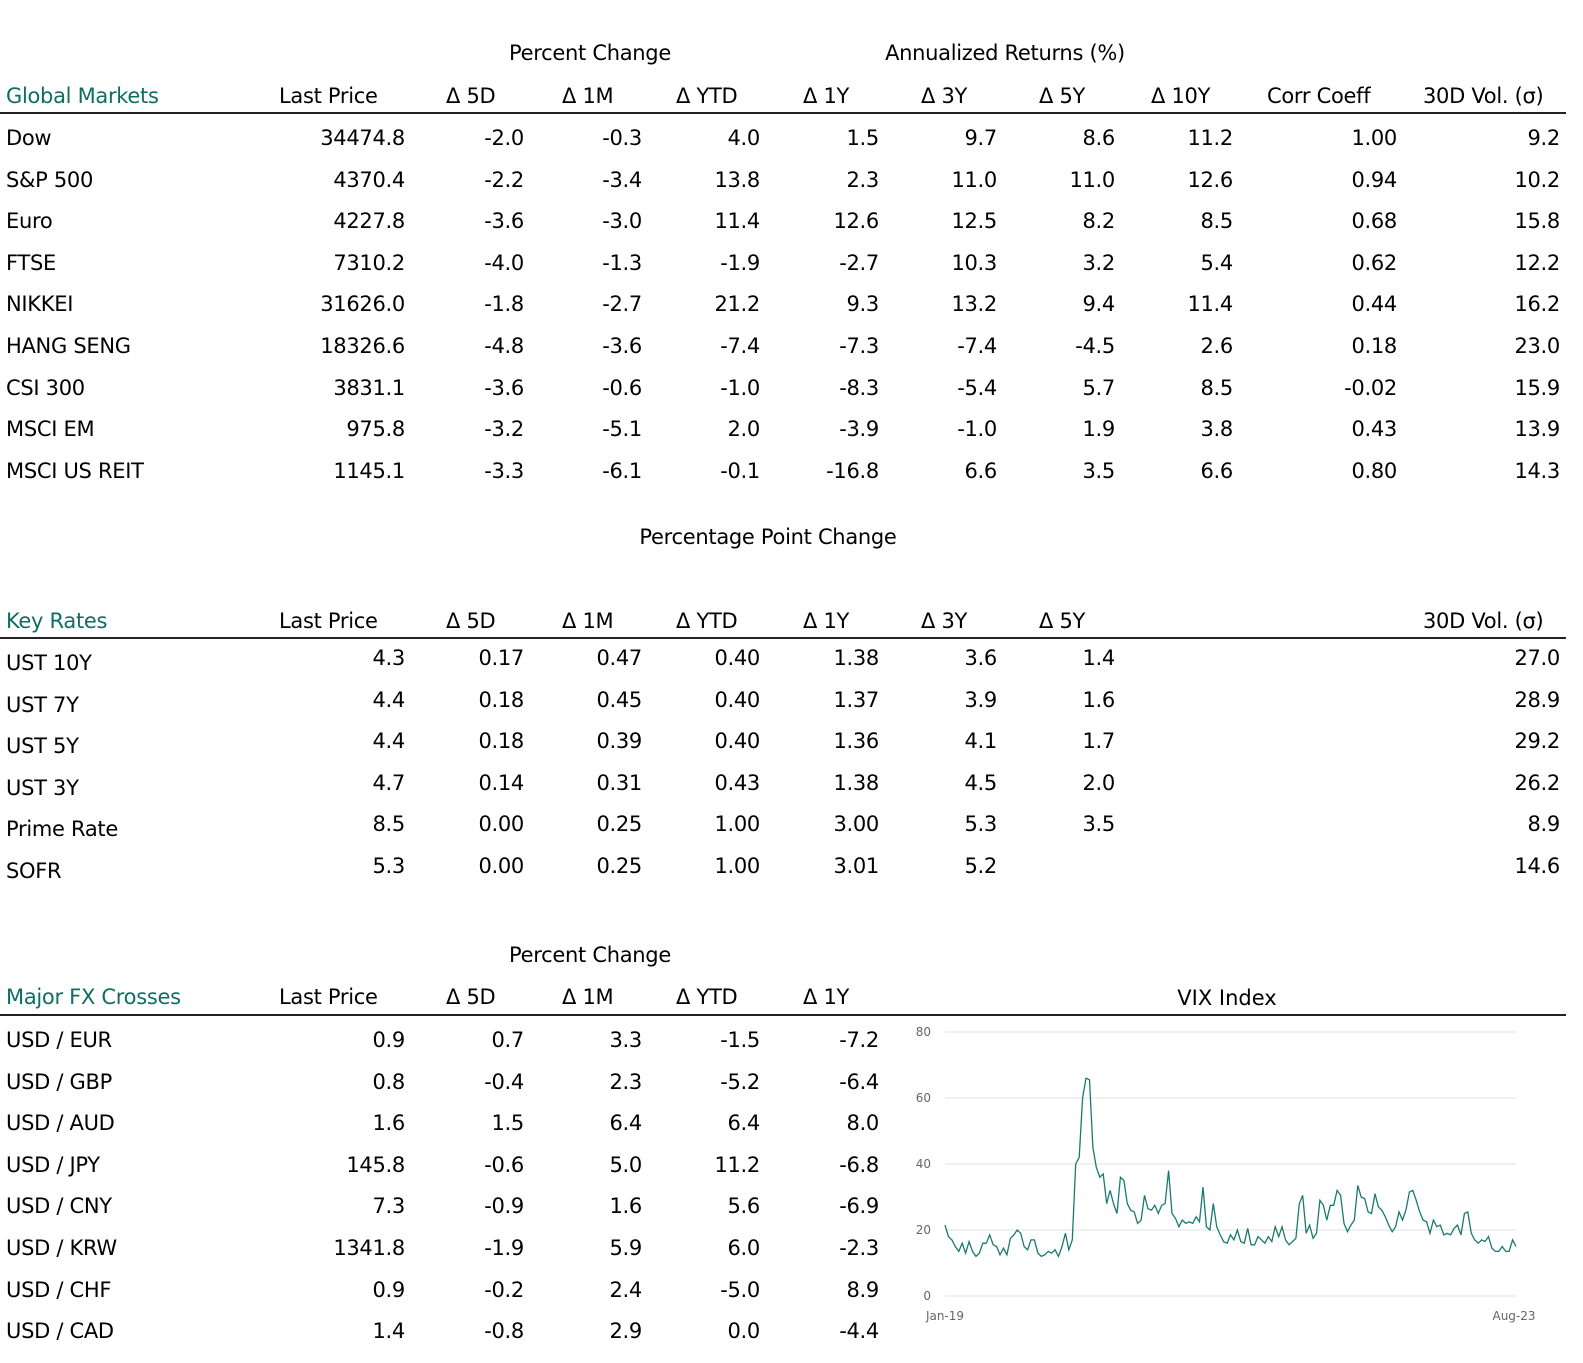 Image resolution: width=1583 pixels, height=1363 pixels. I want to click on cell-value: 3.2, so click(1099, 262).